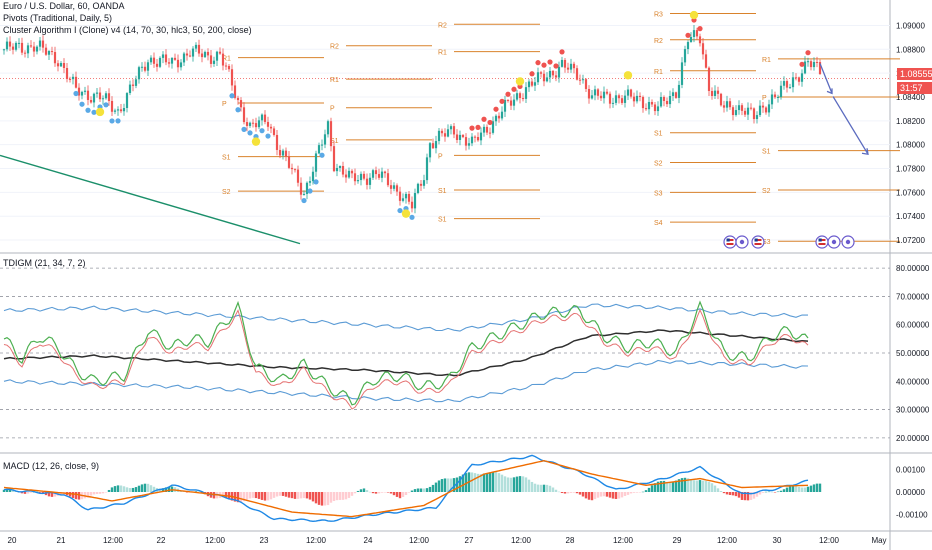 Image resolution: width=932 pixels, height=550 pixels. What do you see at coordinates (658, 41) in the screenshot?
I see `pivot-level-label: R2` at bounding box center [658, 41].